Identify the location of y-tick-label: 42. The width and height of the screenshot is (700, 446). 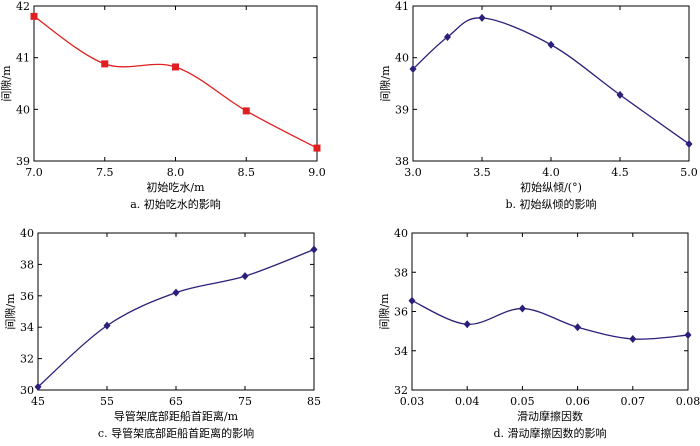
(23, 6).